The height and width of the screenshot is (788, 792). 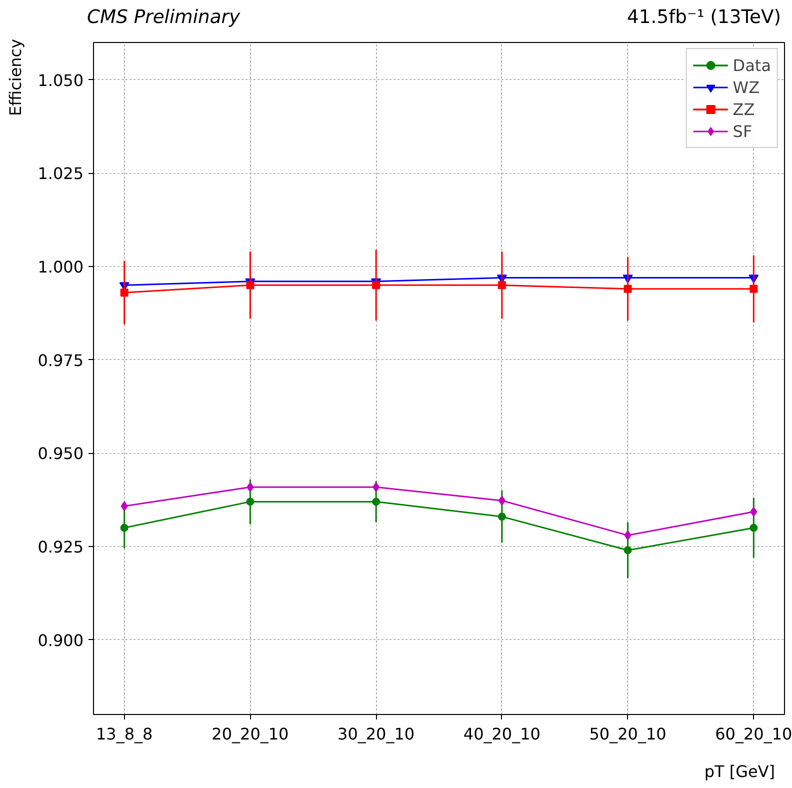 What do you see at coordinates (15, 77) in the screenshot?
I see `y-axis-title: Efficiency` at bounding box center [15, 77].